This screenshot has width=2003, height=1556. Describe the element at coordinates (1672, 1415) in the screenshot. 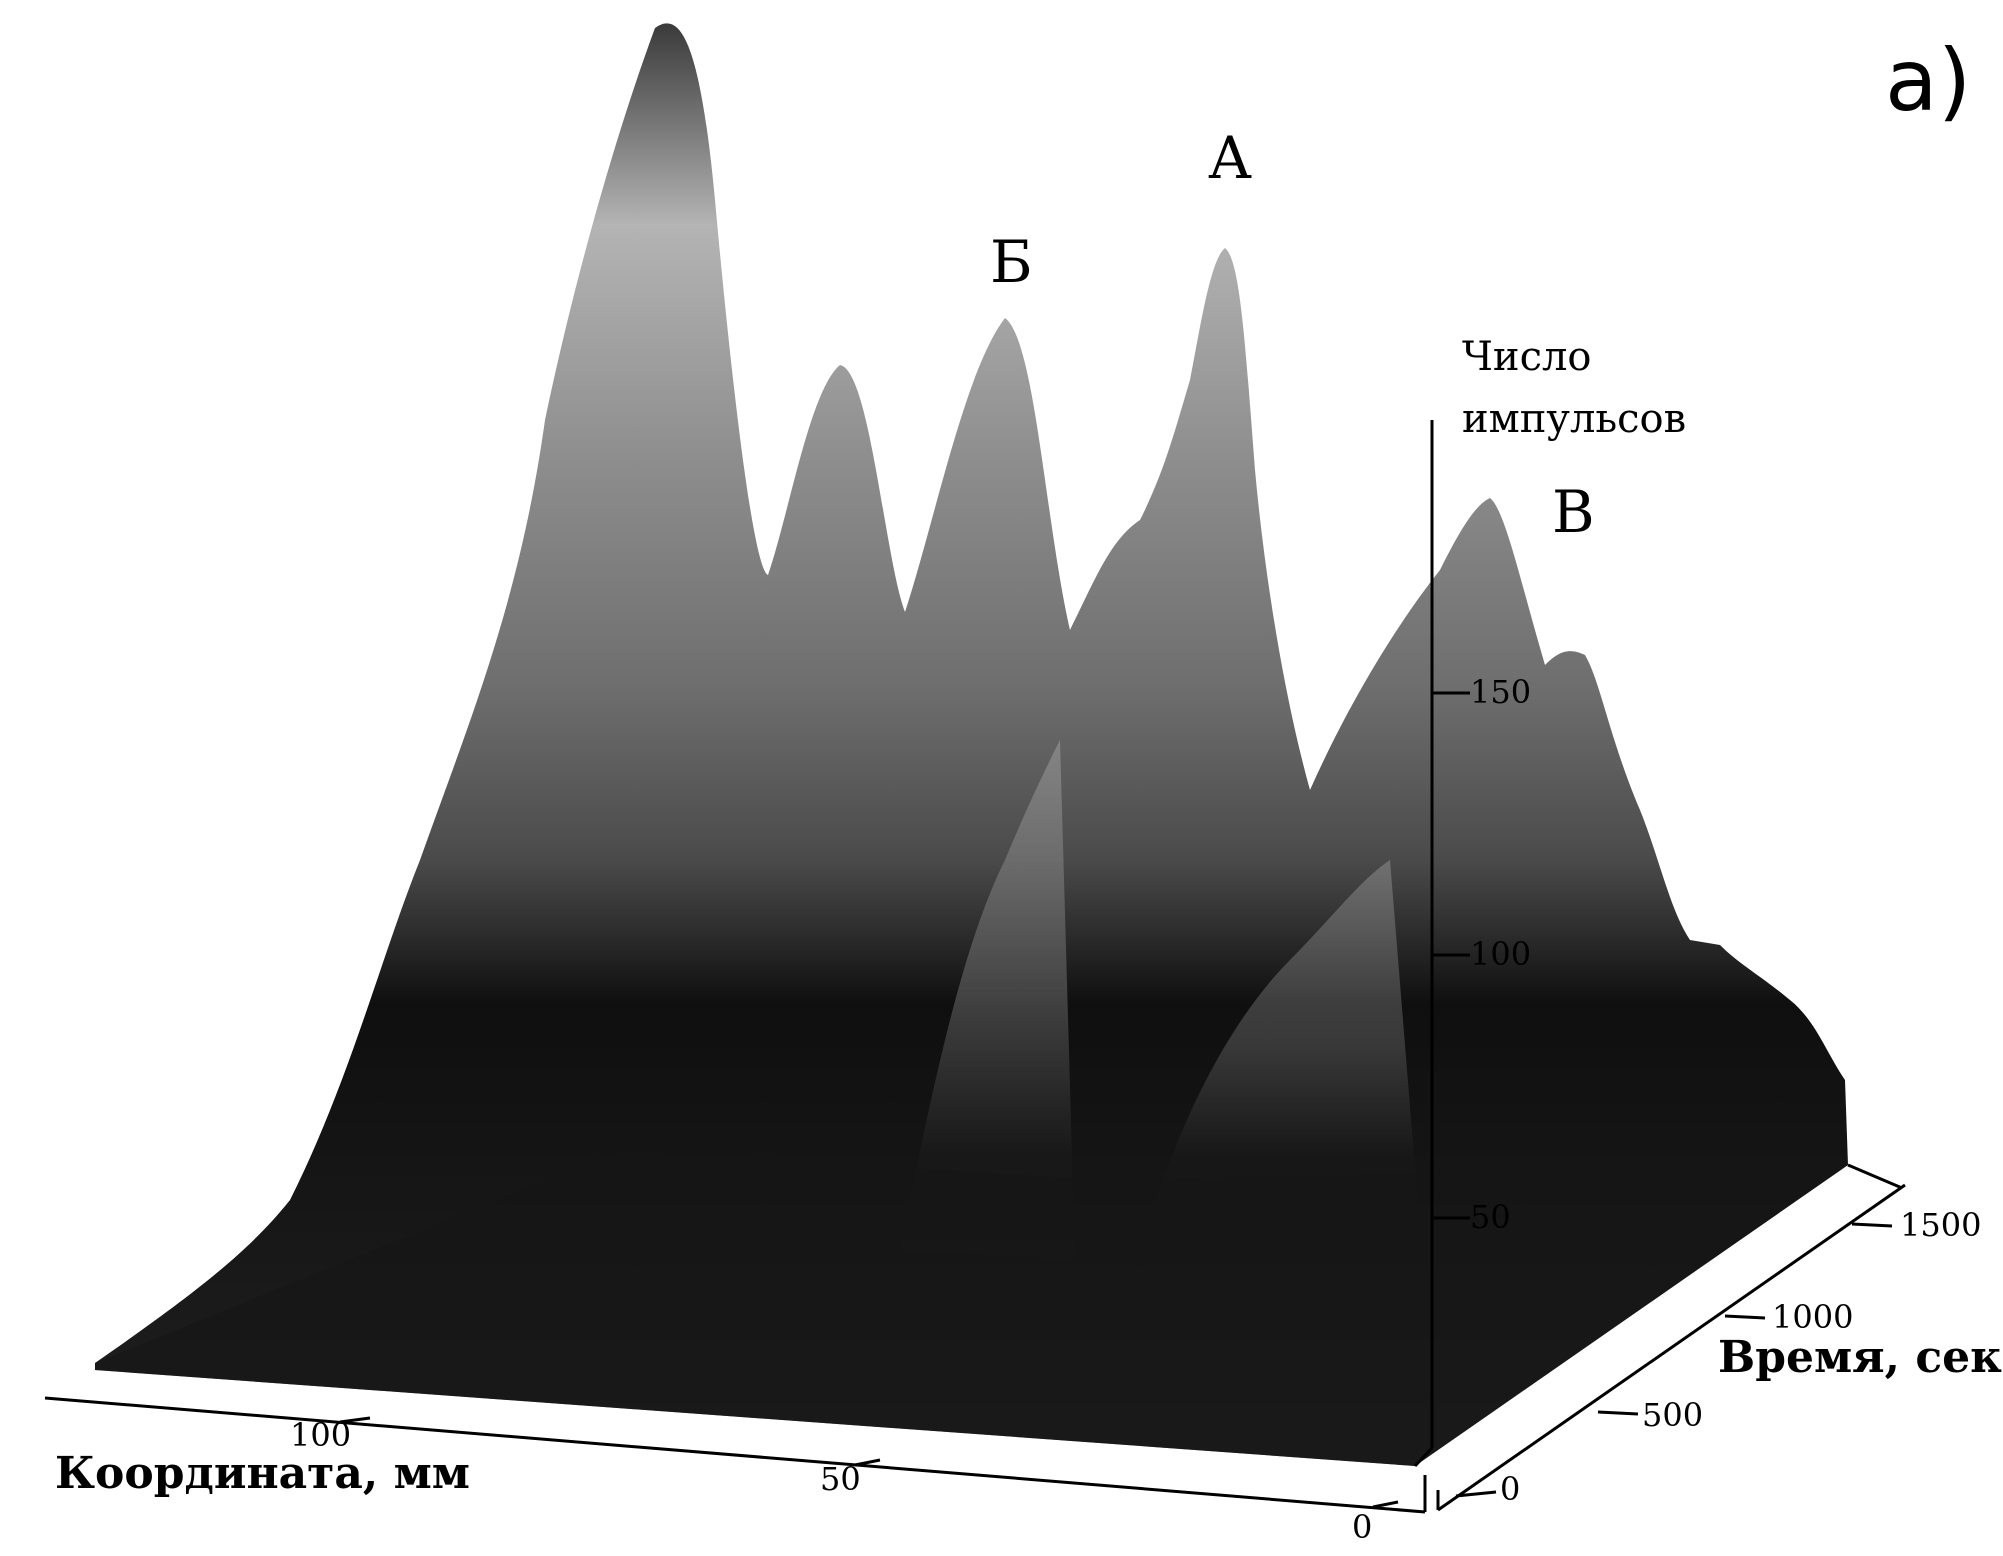

I see `y-tick-label: 500` at that location.